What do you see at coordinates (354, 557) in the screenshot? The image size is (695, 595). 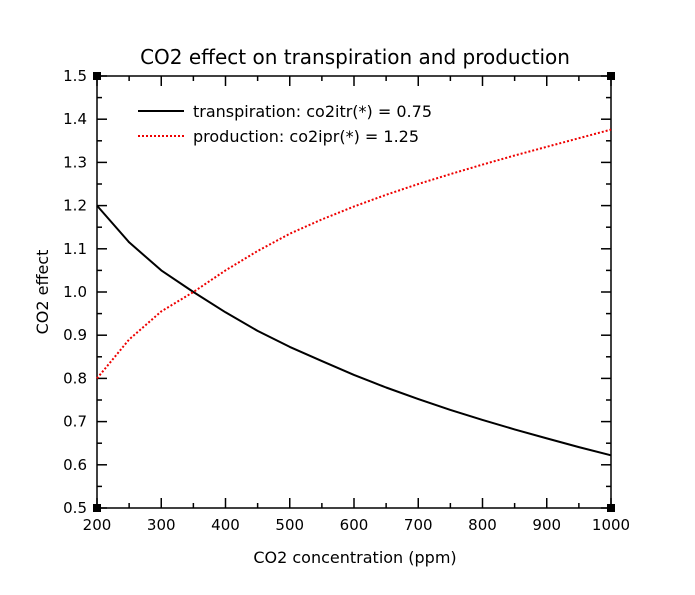 I see `x-axis-label: CO2 concentration (ppm)` at bounding box center [354, 557].